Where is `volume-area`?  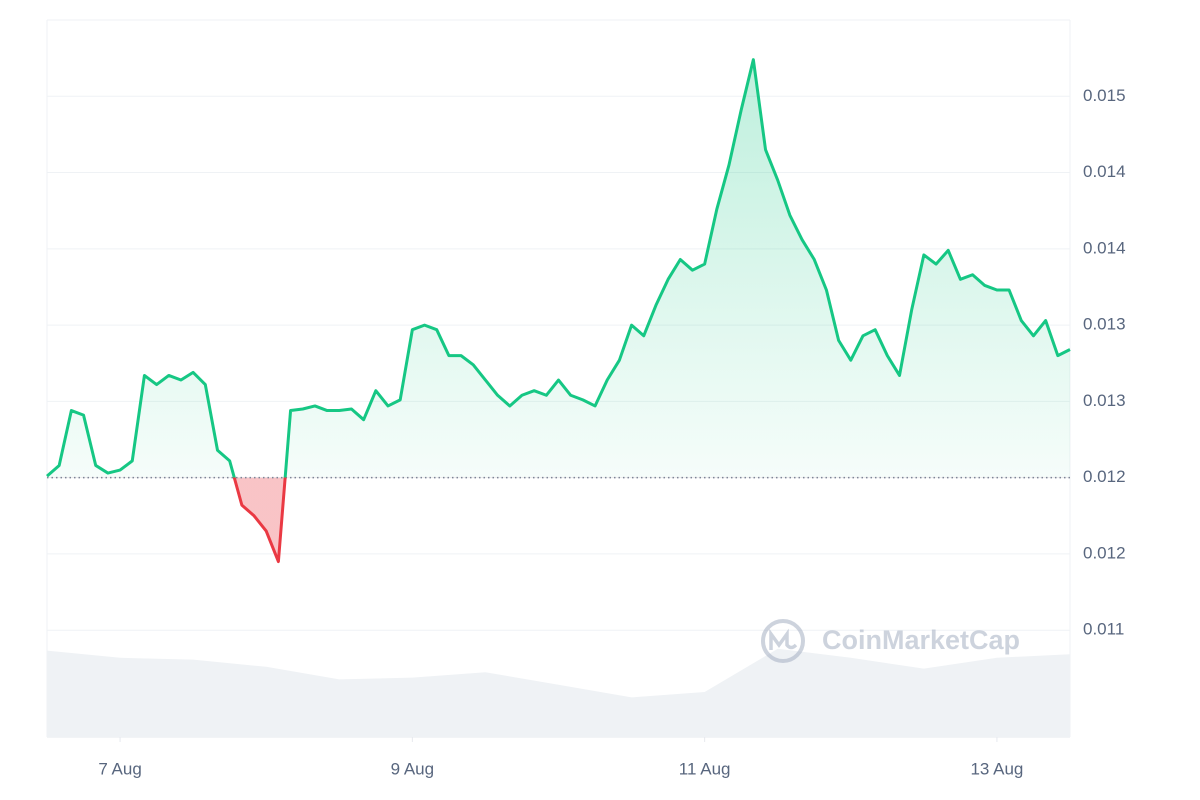
volume-area is located at coordinates (558, 692).